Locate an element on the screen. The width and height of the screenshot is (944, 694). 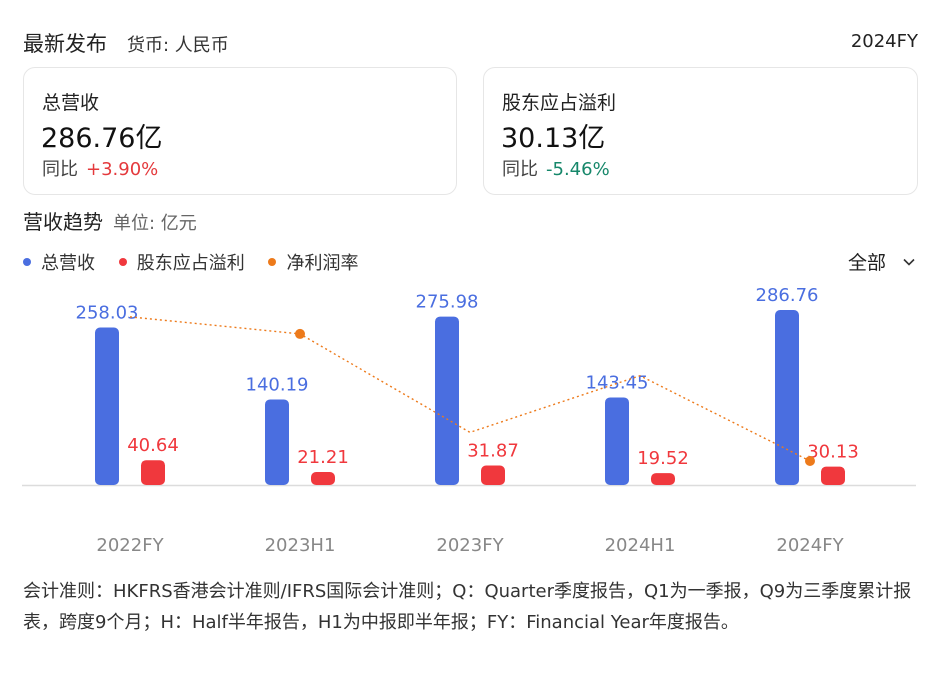
legend-item-profit: 股东应占溢利 is located at coordinates (181, 262).